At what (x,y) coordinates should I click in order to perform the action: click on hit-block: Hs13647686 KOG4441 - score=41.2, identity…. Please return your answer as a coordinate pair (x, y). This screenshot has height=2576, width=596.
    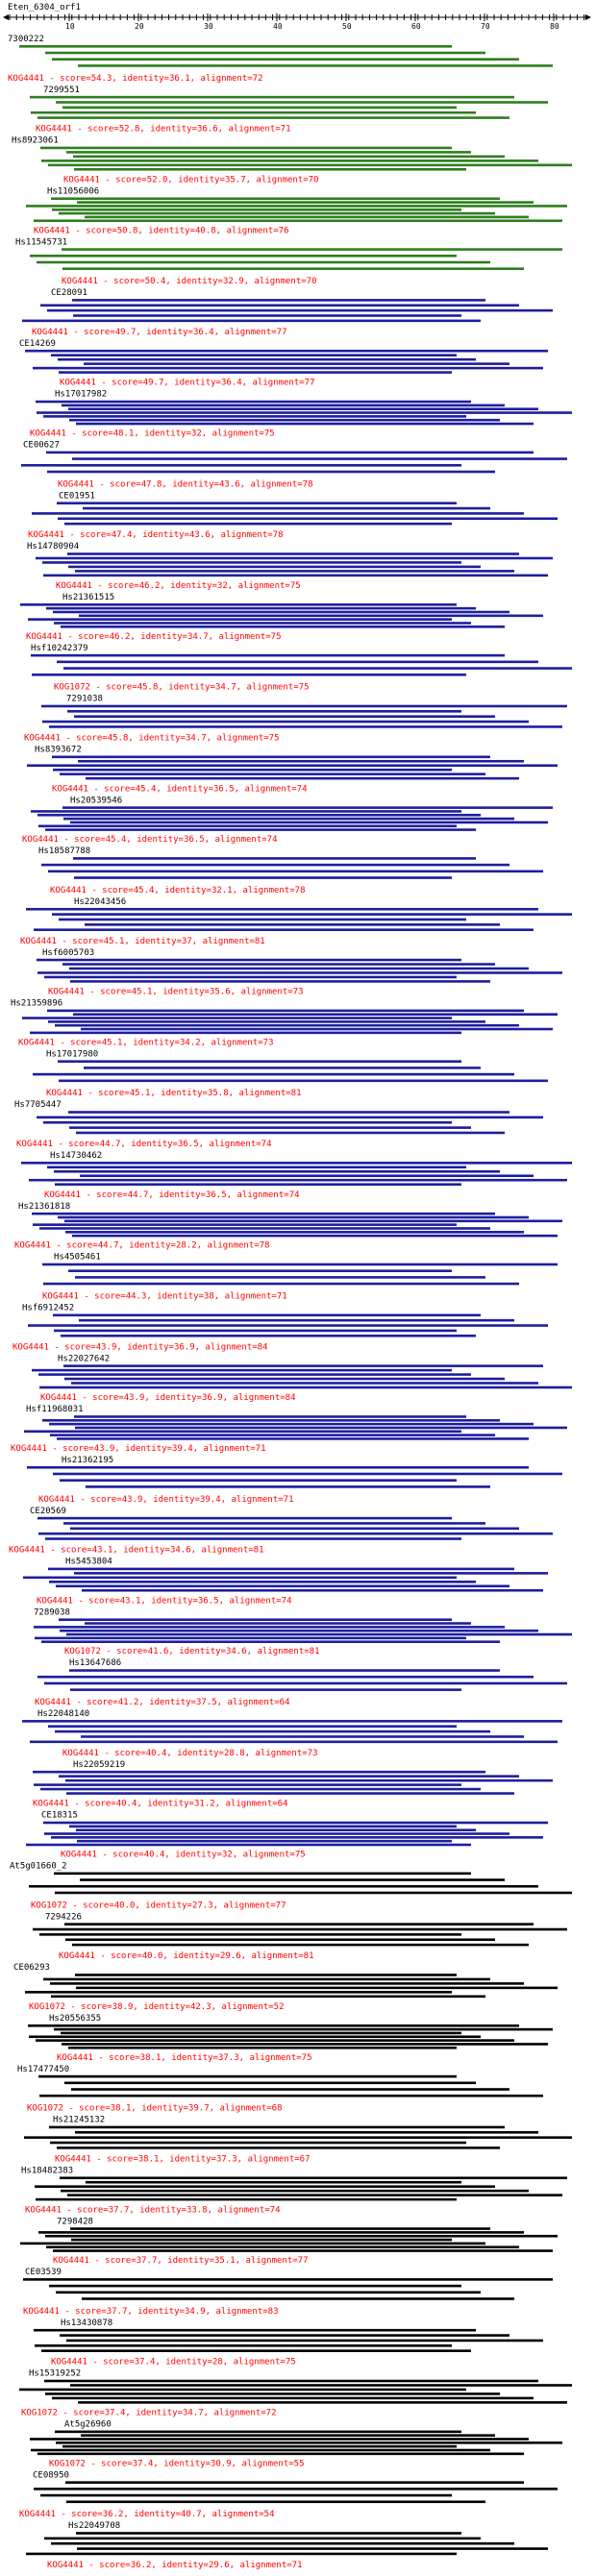
    Looking at the image, I should click on (301, 1682).